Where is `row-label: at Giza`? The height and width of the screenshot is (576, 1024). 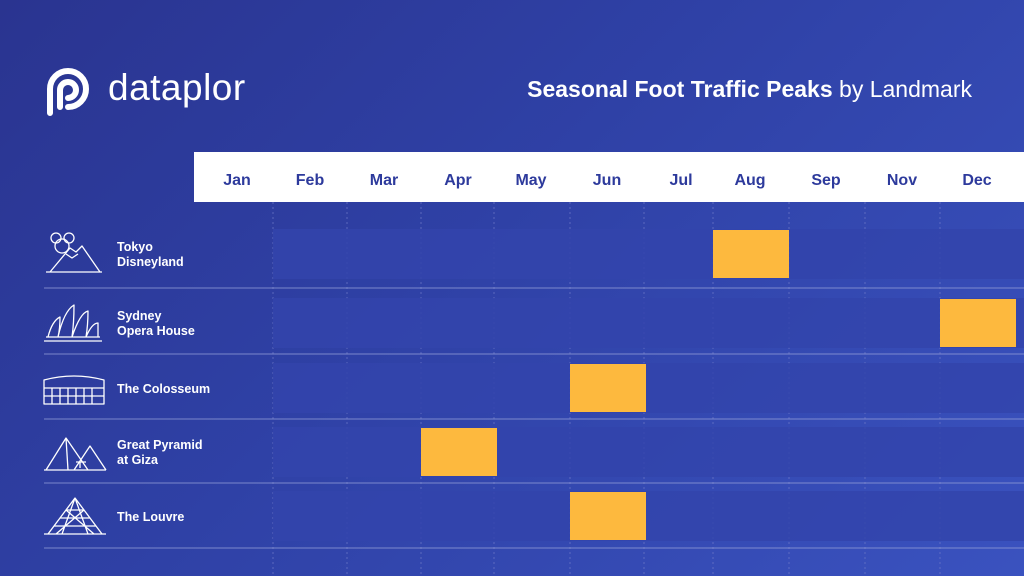
row-label: at Giza is located at coordinates (138, 460).